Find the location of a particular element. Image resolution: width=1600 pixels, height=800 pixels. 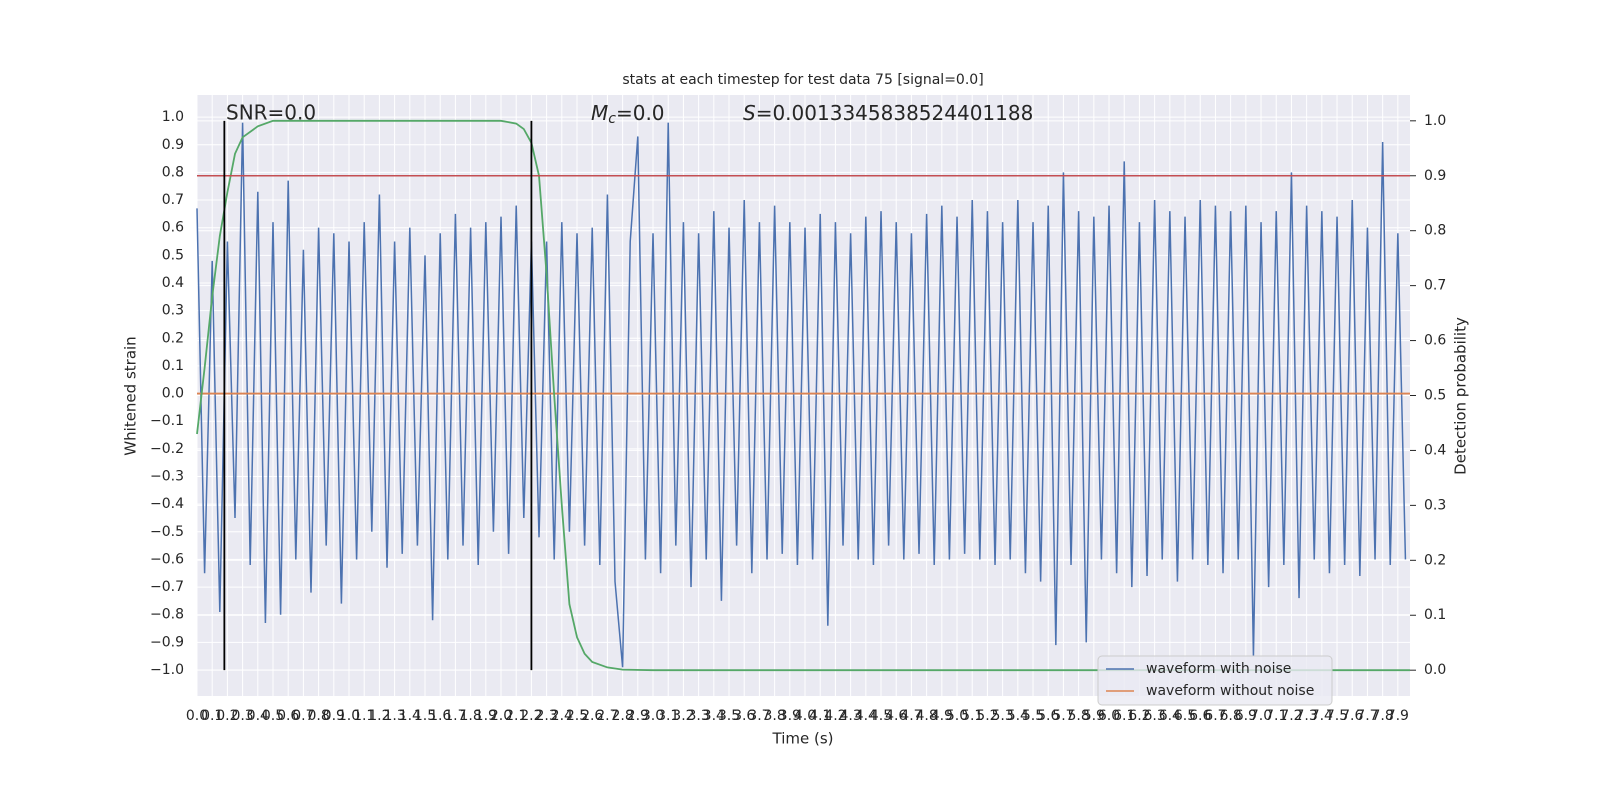

x-tick-label: 3.3 is located at coordinates (698, 716).